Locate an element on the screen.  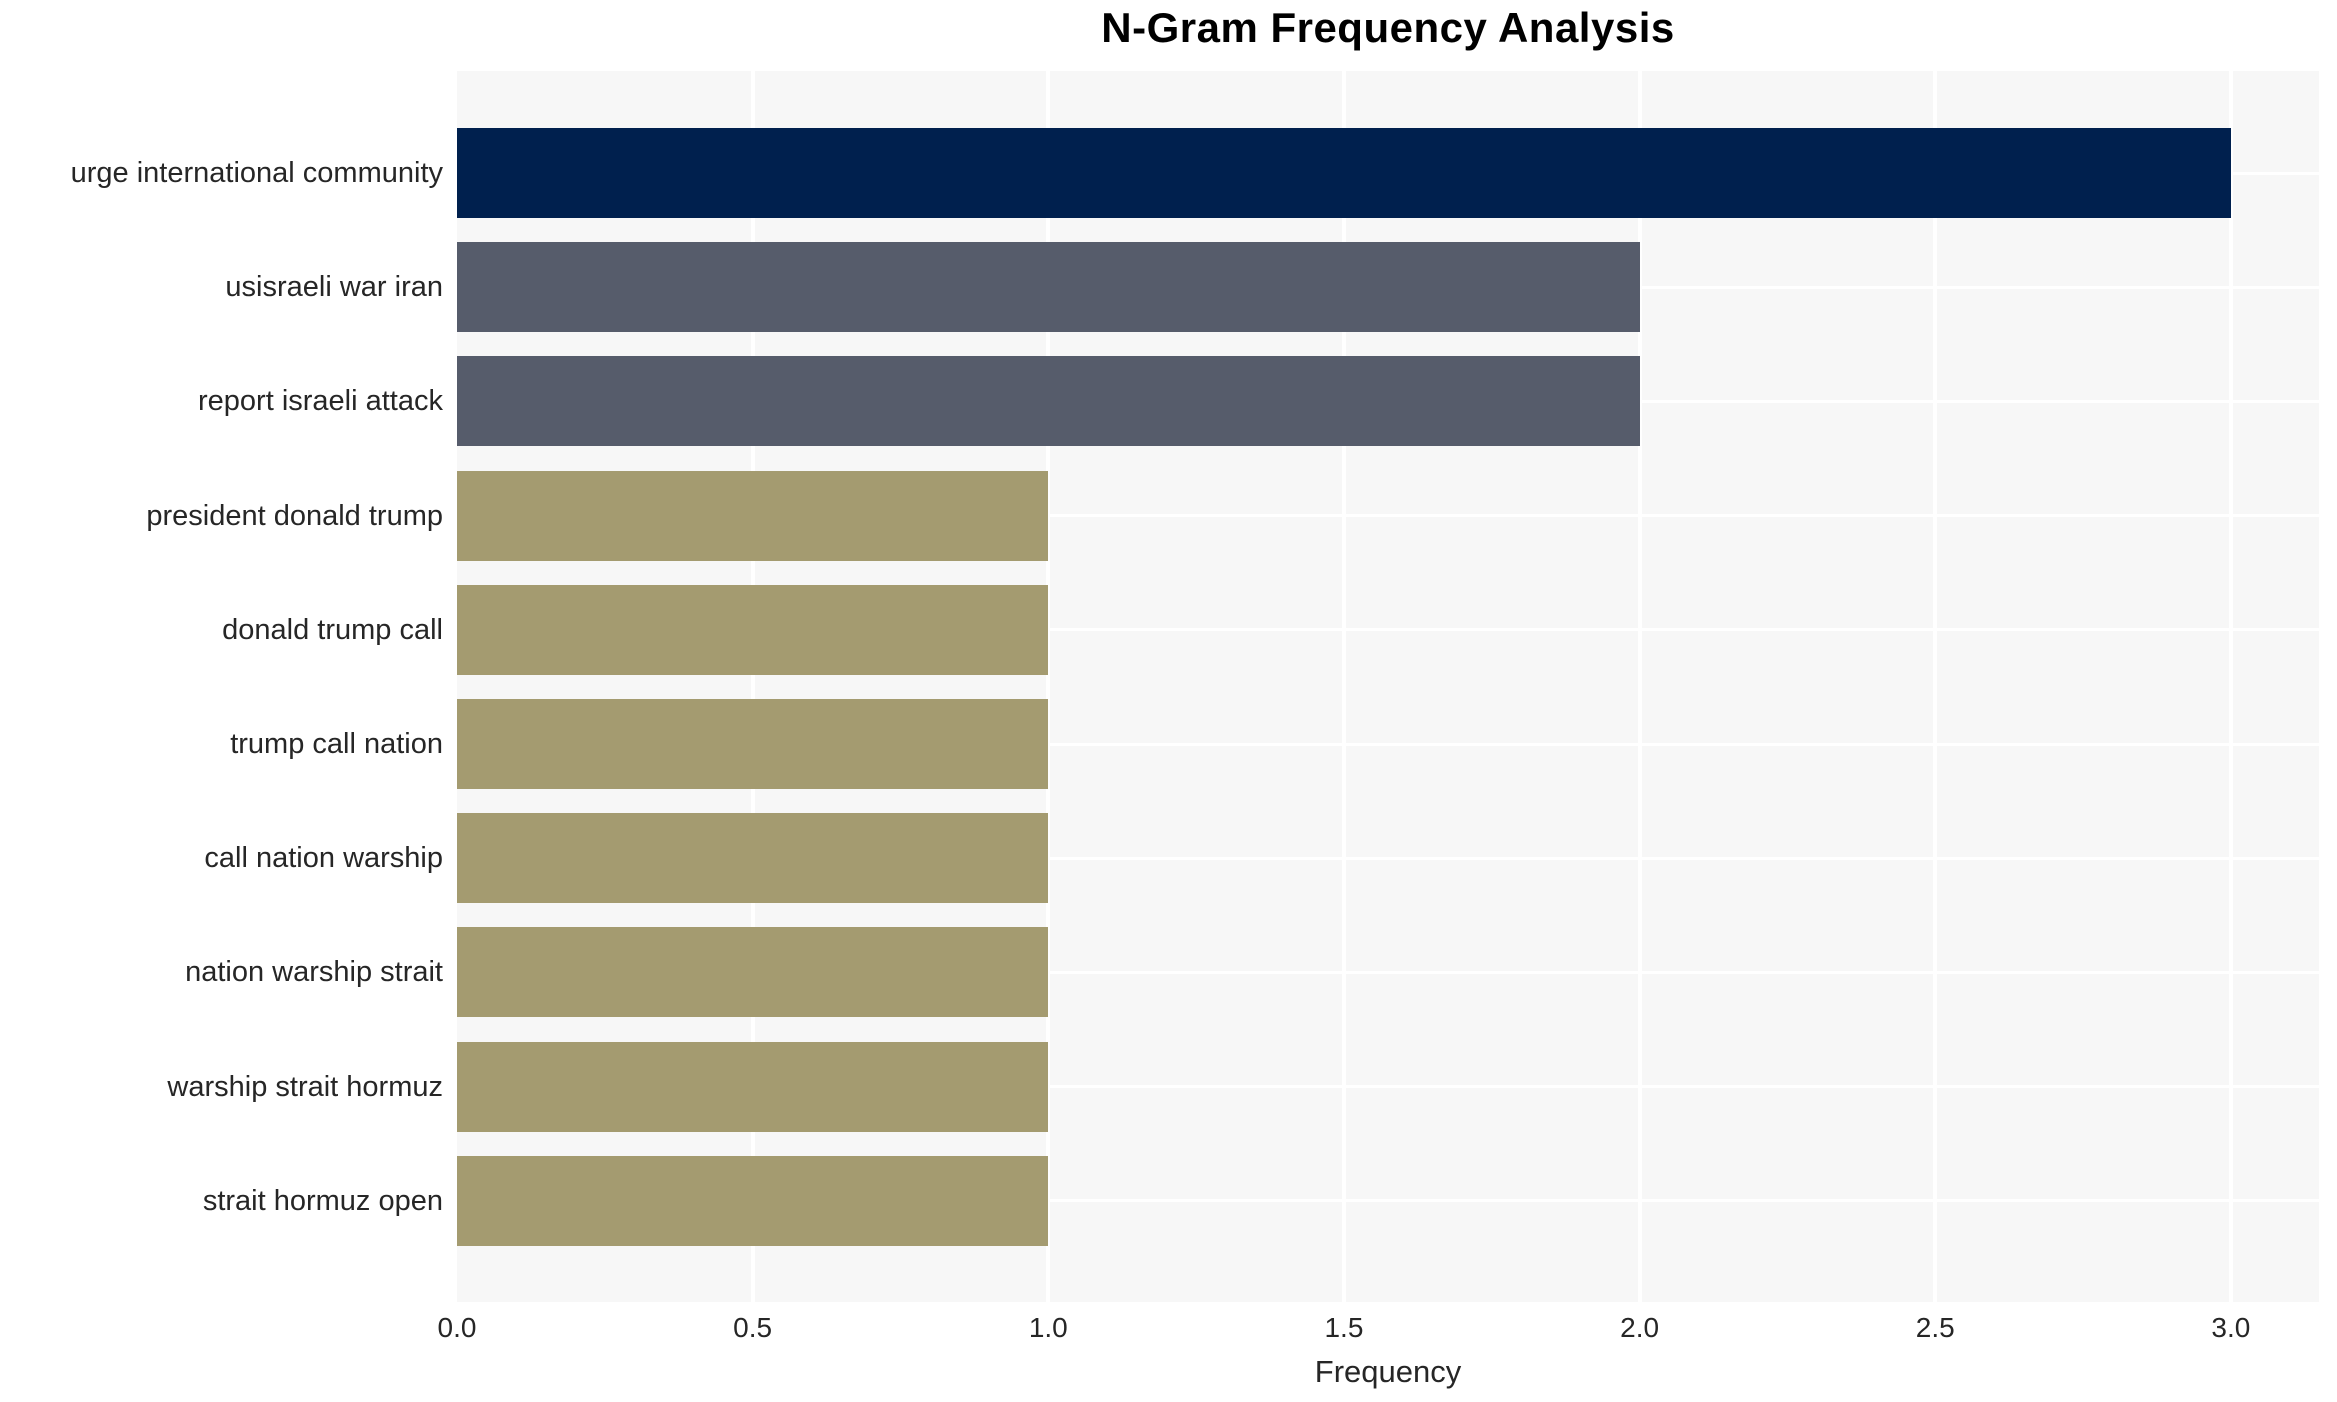
y-tick-label: report israeli attack is located at coordinates (320, 401).